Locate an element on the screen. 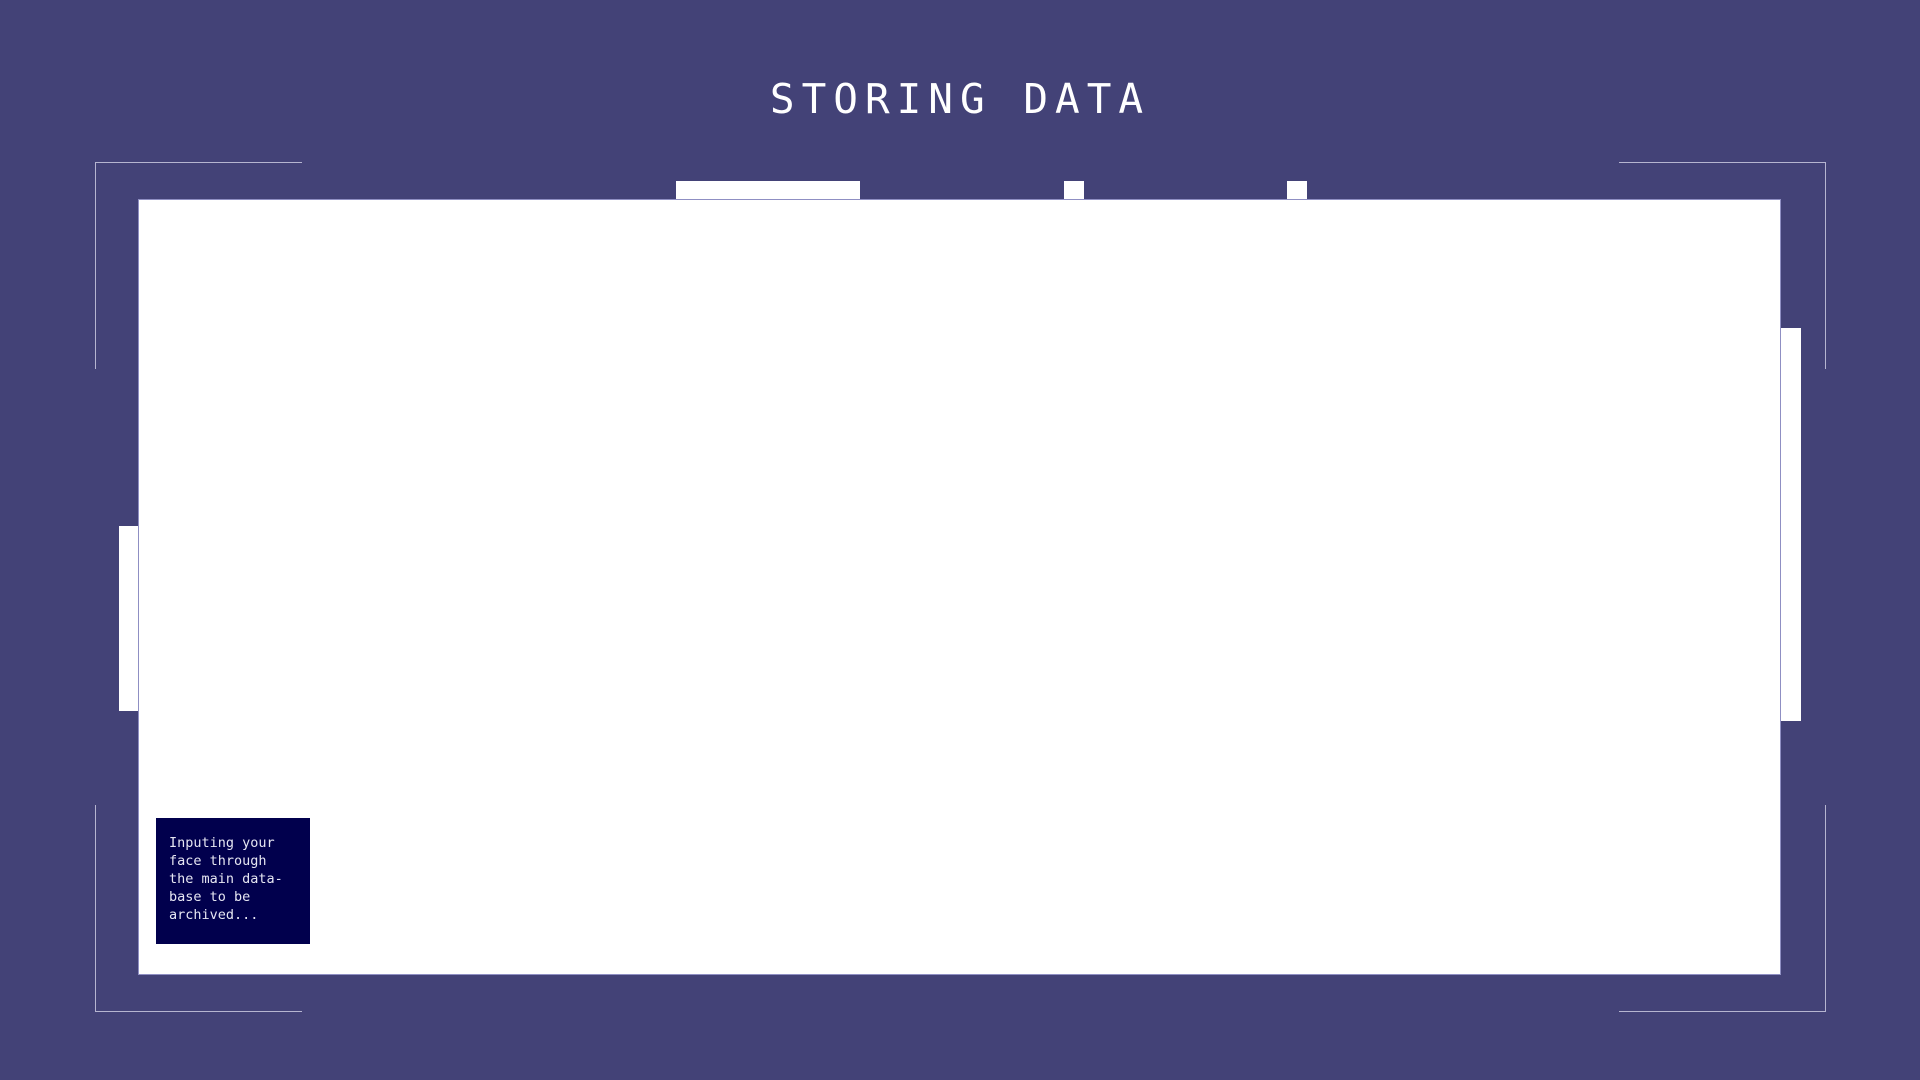 The height and width of the screenshot is (1080, 1920). panel-tab-top-wide is located at coordinates (768, 190).